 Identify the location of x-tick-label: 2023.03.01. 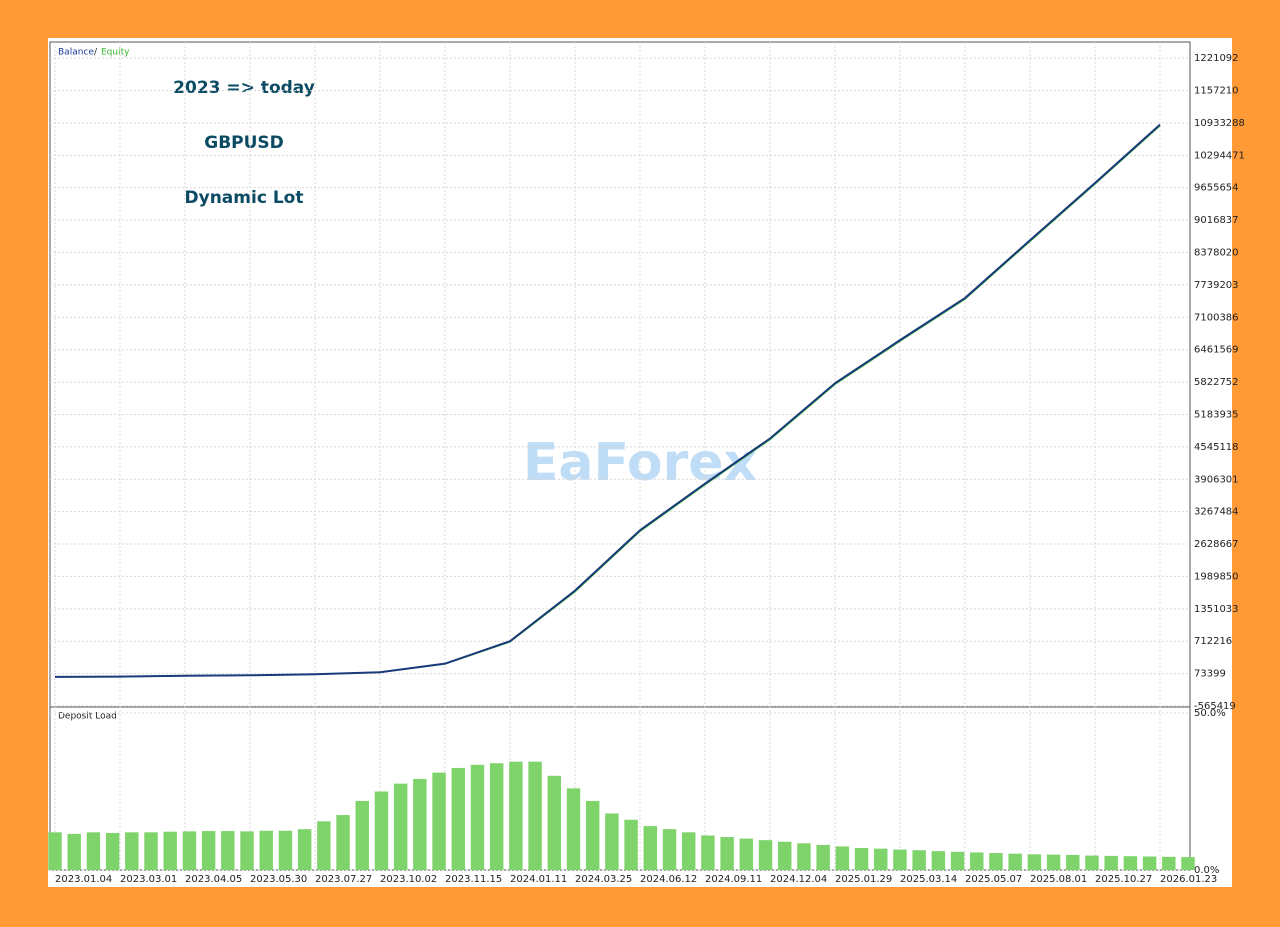
(148, 879).